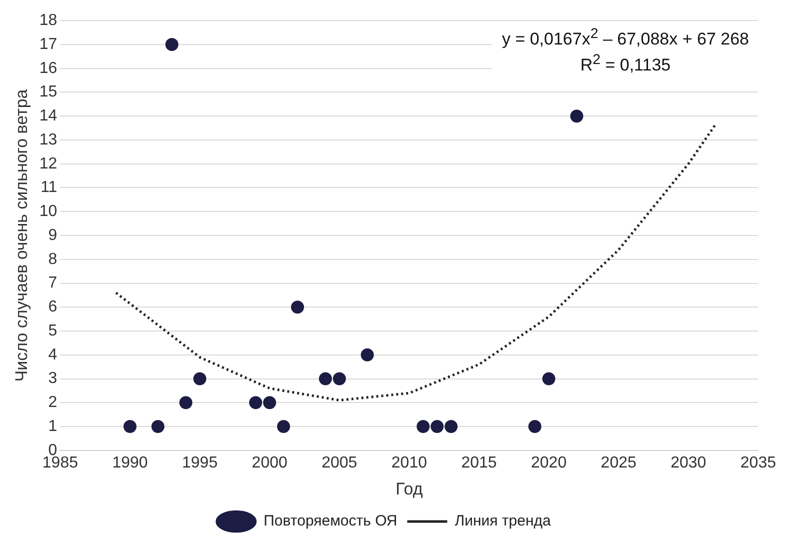  What do you see at coordinates (618, 463) in the screenshot?
I see `x-tick-label: 2025` at bounding box center [618, 463].